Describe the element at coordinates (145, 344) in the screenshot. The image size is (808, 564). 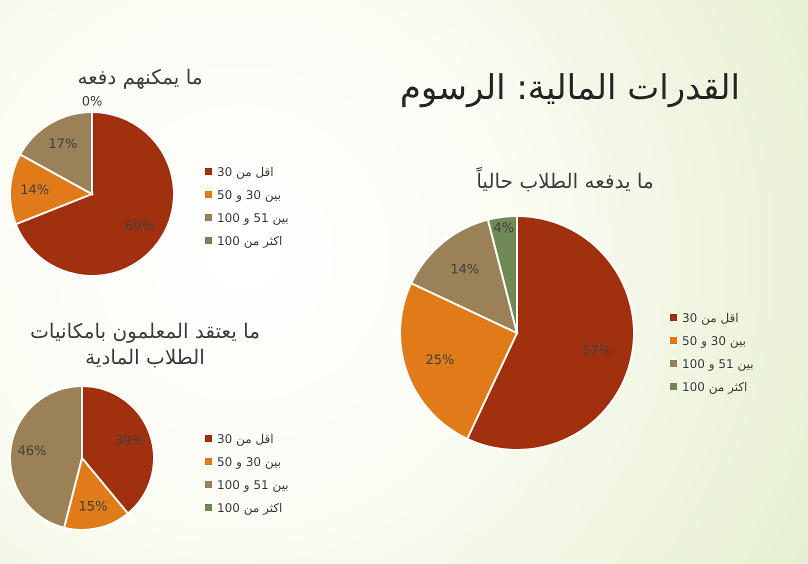
I see `chart-title: ما يعتقد المعلمون بامكانيات الطلاب المادية` at that location.